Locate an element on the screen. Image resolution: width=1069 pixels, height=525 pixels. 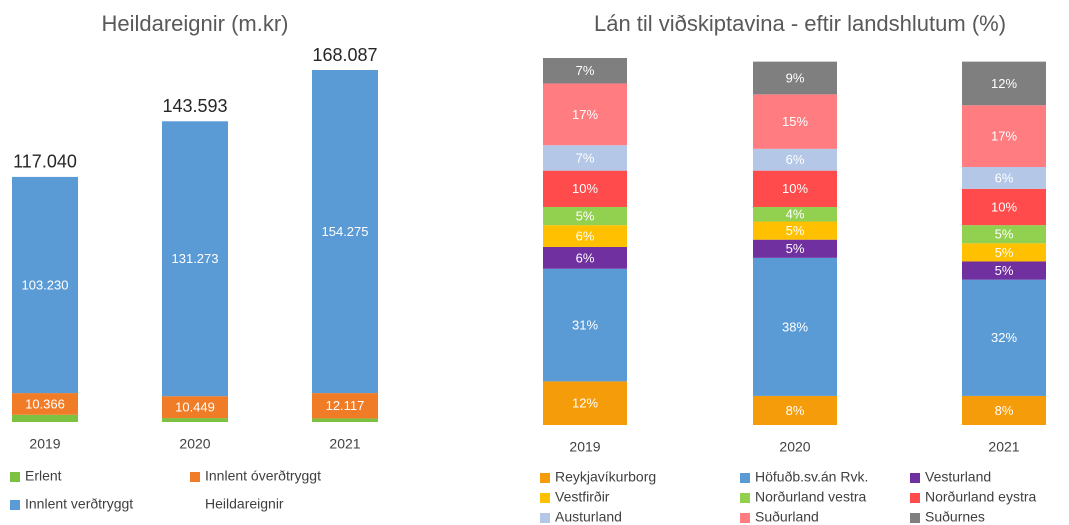
legend-label: Suðurland is located at coordinates (787, 517).